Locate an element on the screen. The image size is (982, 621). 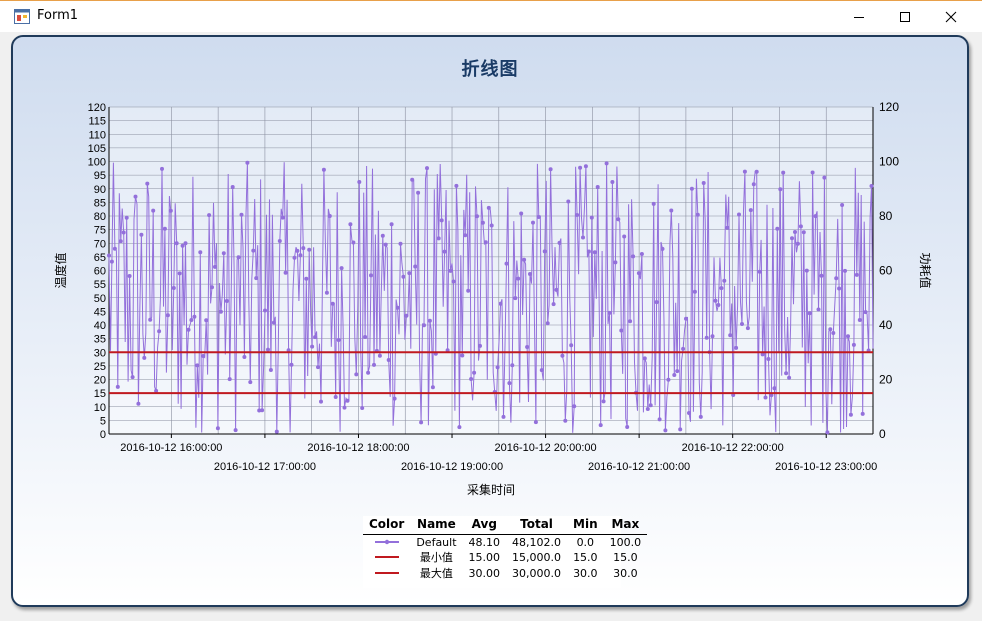
legend-header-name: Name is located at coordinates (436, 525).